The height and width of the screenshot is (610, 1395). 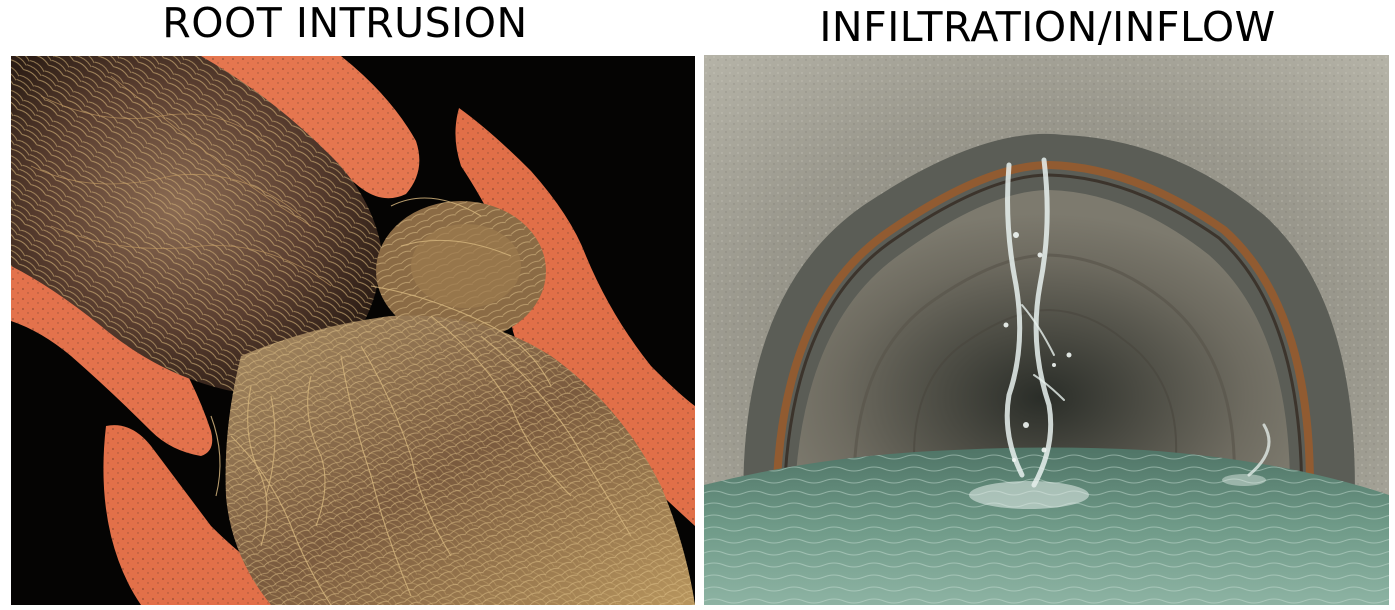 What do you see at coordinates (345, 23) in the screenshot?
I see `root-intrusion-title: ROOT INTRUSION` at bounding box center [345, 23].